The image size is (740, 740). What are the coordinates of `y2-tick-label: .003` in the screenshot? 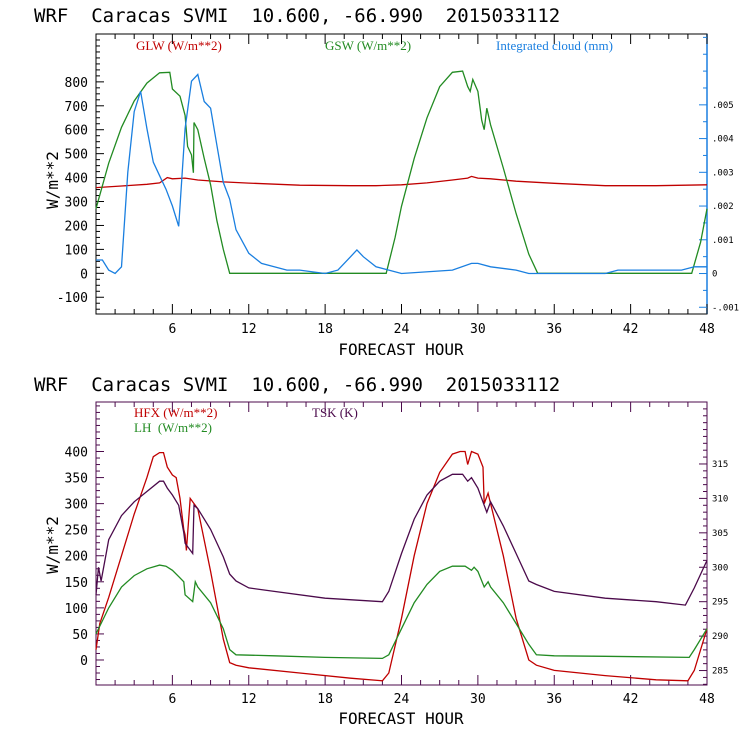 It's located at (723, 173).